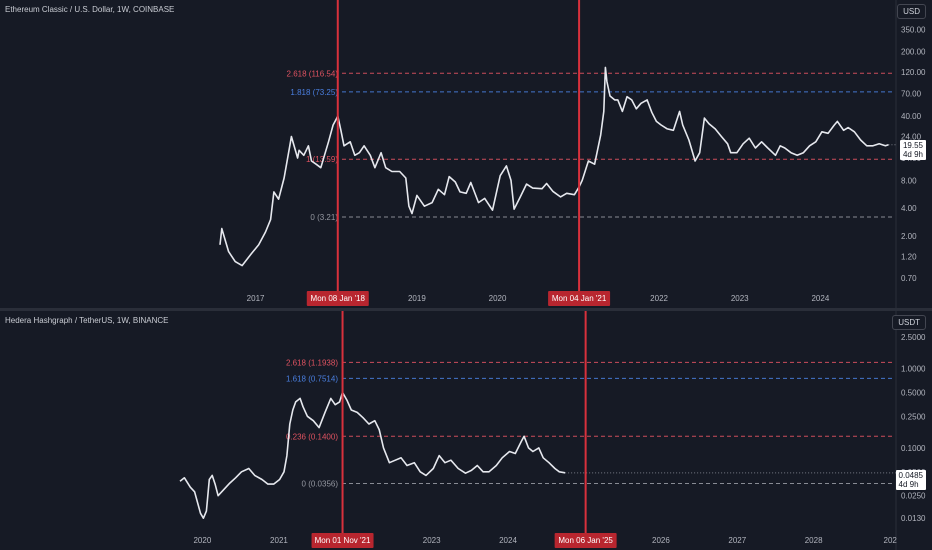  What do you see at coordinates (279, 540) in the screenshot?
I see `x-tick-label: 2021` at bounding box center [279, 540].